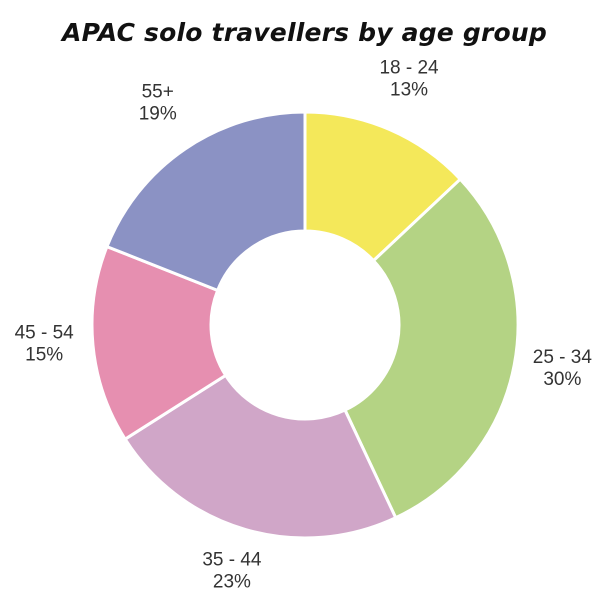 This screenshot has width=609, height=594. Describe the element at coordinates (409, 68) in the screenshot. I see `category-label: 18 - 24` at that location.